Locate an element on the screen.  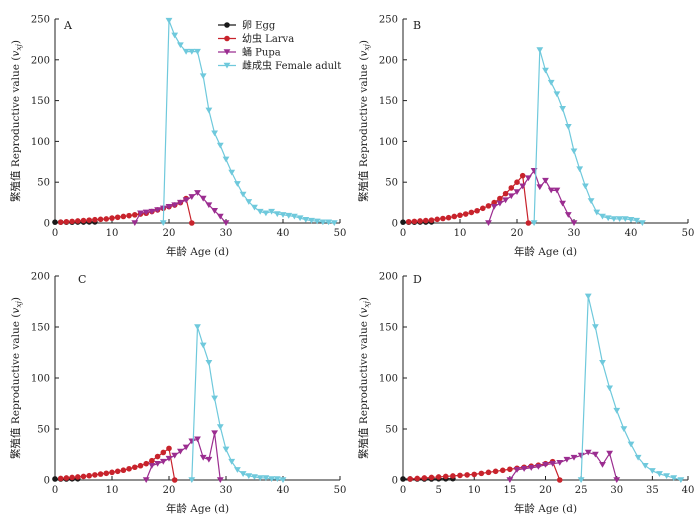
series-line-adult is located at coordinates (588, 136).